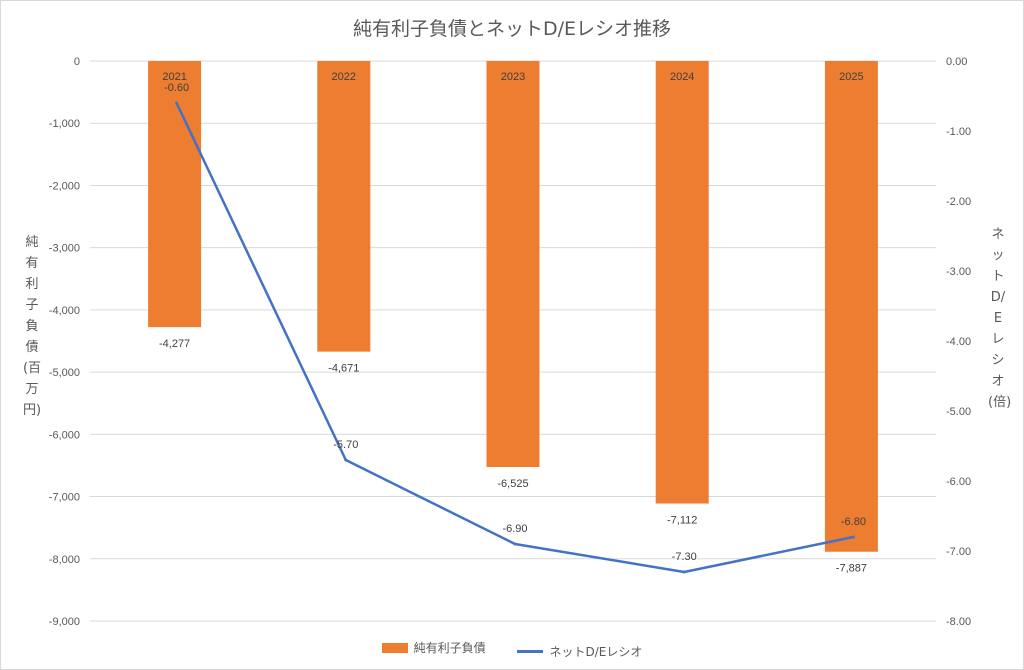 This screenshot has height=670, width=1024. Describe the element at coordinates (958, 552) in the screenshot. I see `right-tick-label: -7.00` at that location.